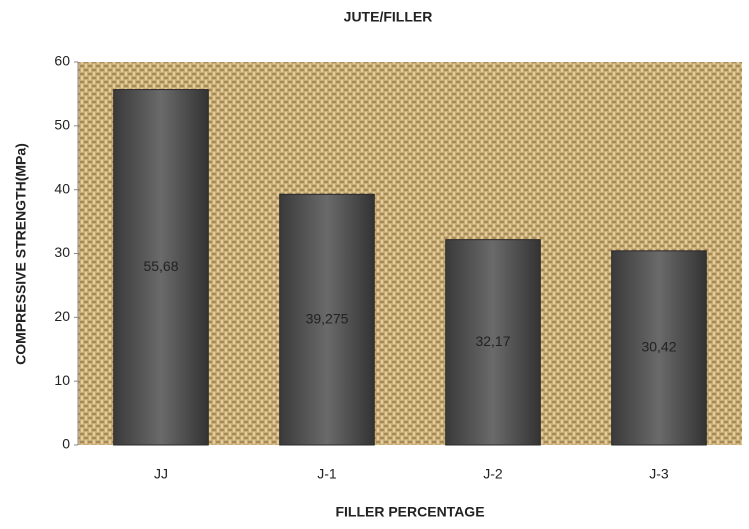  I want to click on y-tick-label: 0, so click(66, 444).